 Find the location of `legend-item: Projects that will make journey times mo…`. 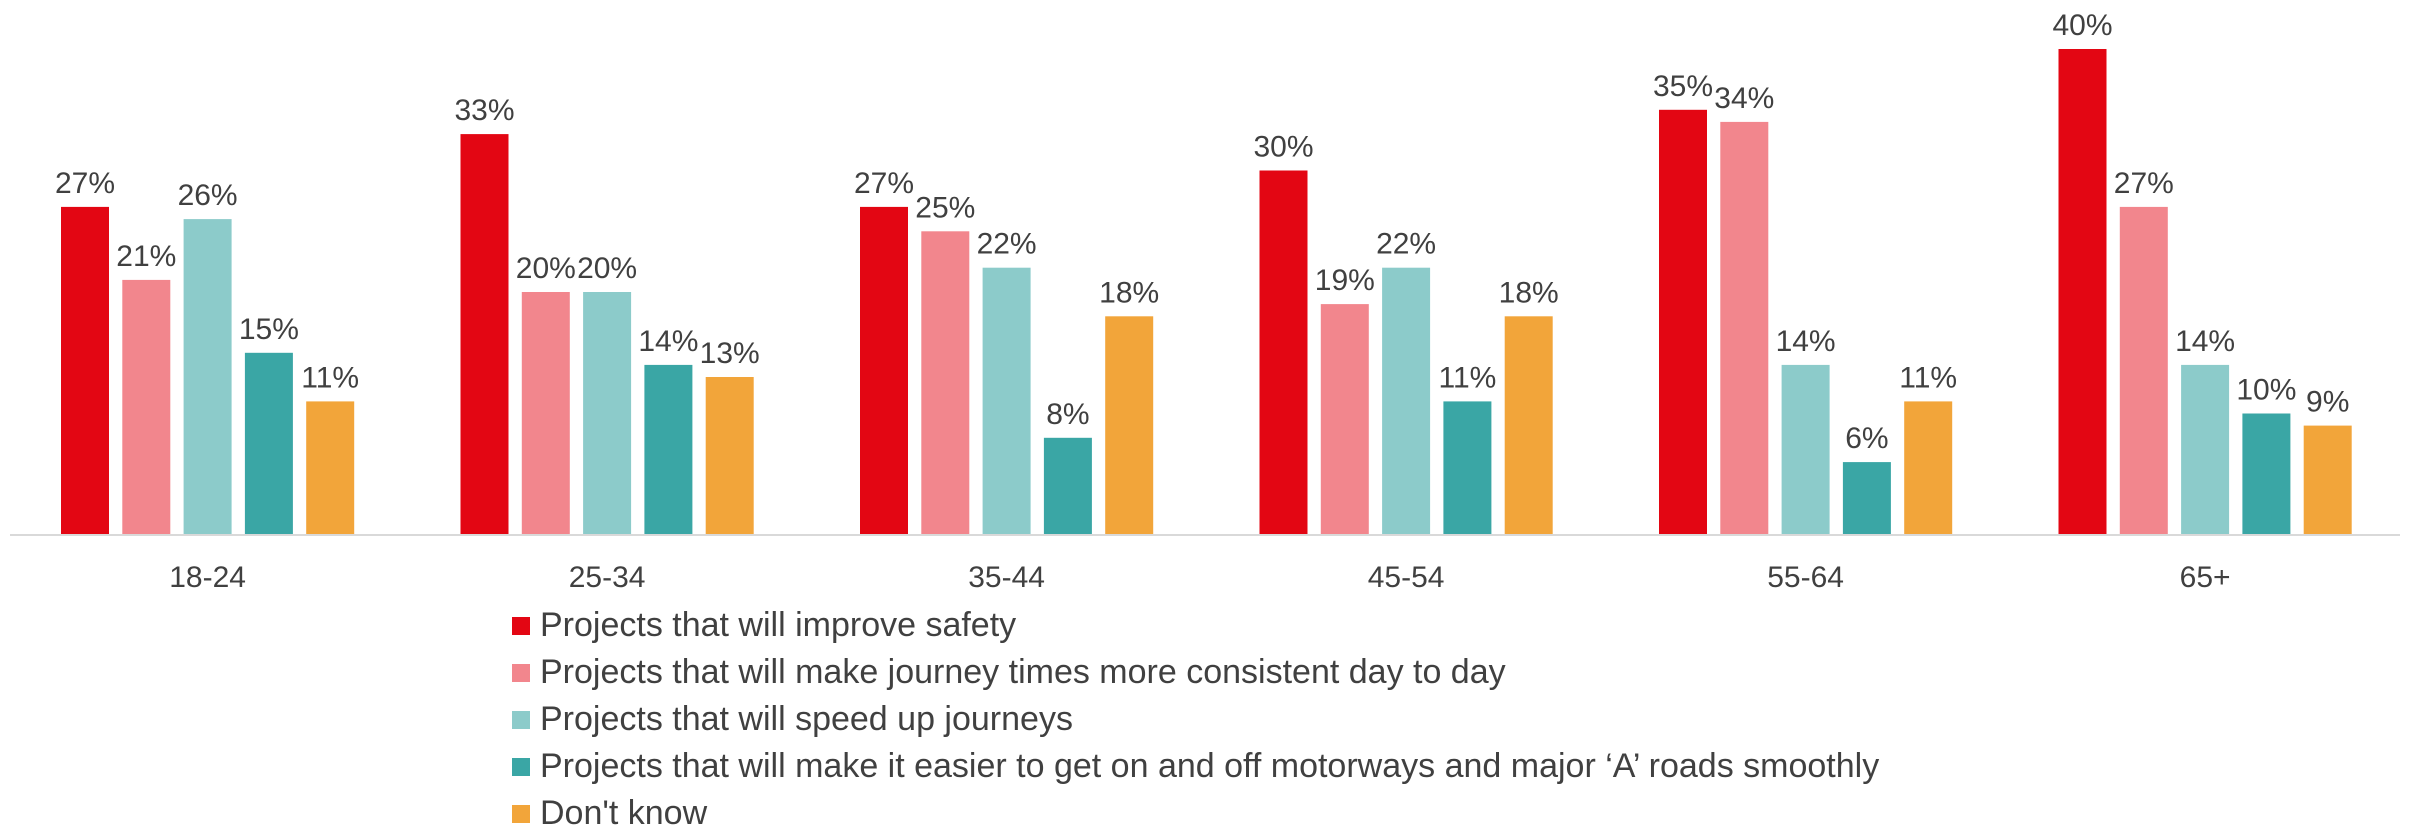

legend-item: Projects that will make journey times mo… is located at coordinates (1195, 672).